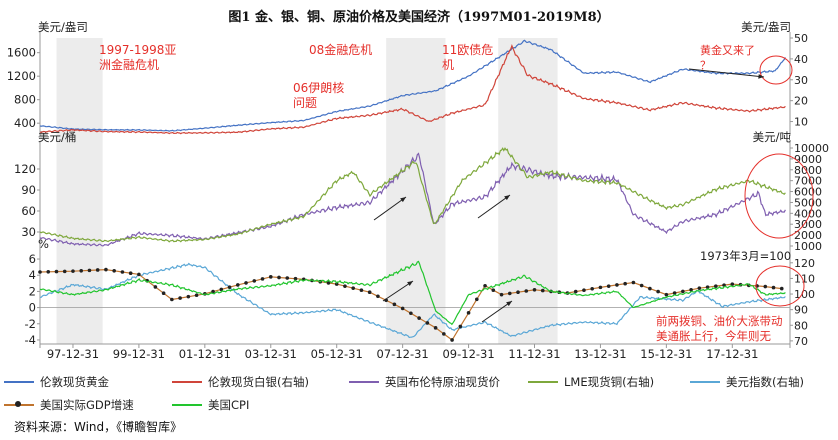 The width and height of the screenshot is (838, 440). I want to click on annotation-euro-crisis: 11欧债危, so click(467, 50).